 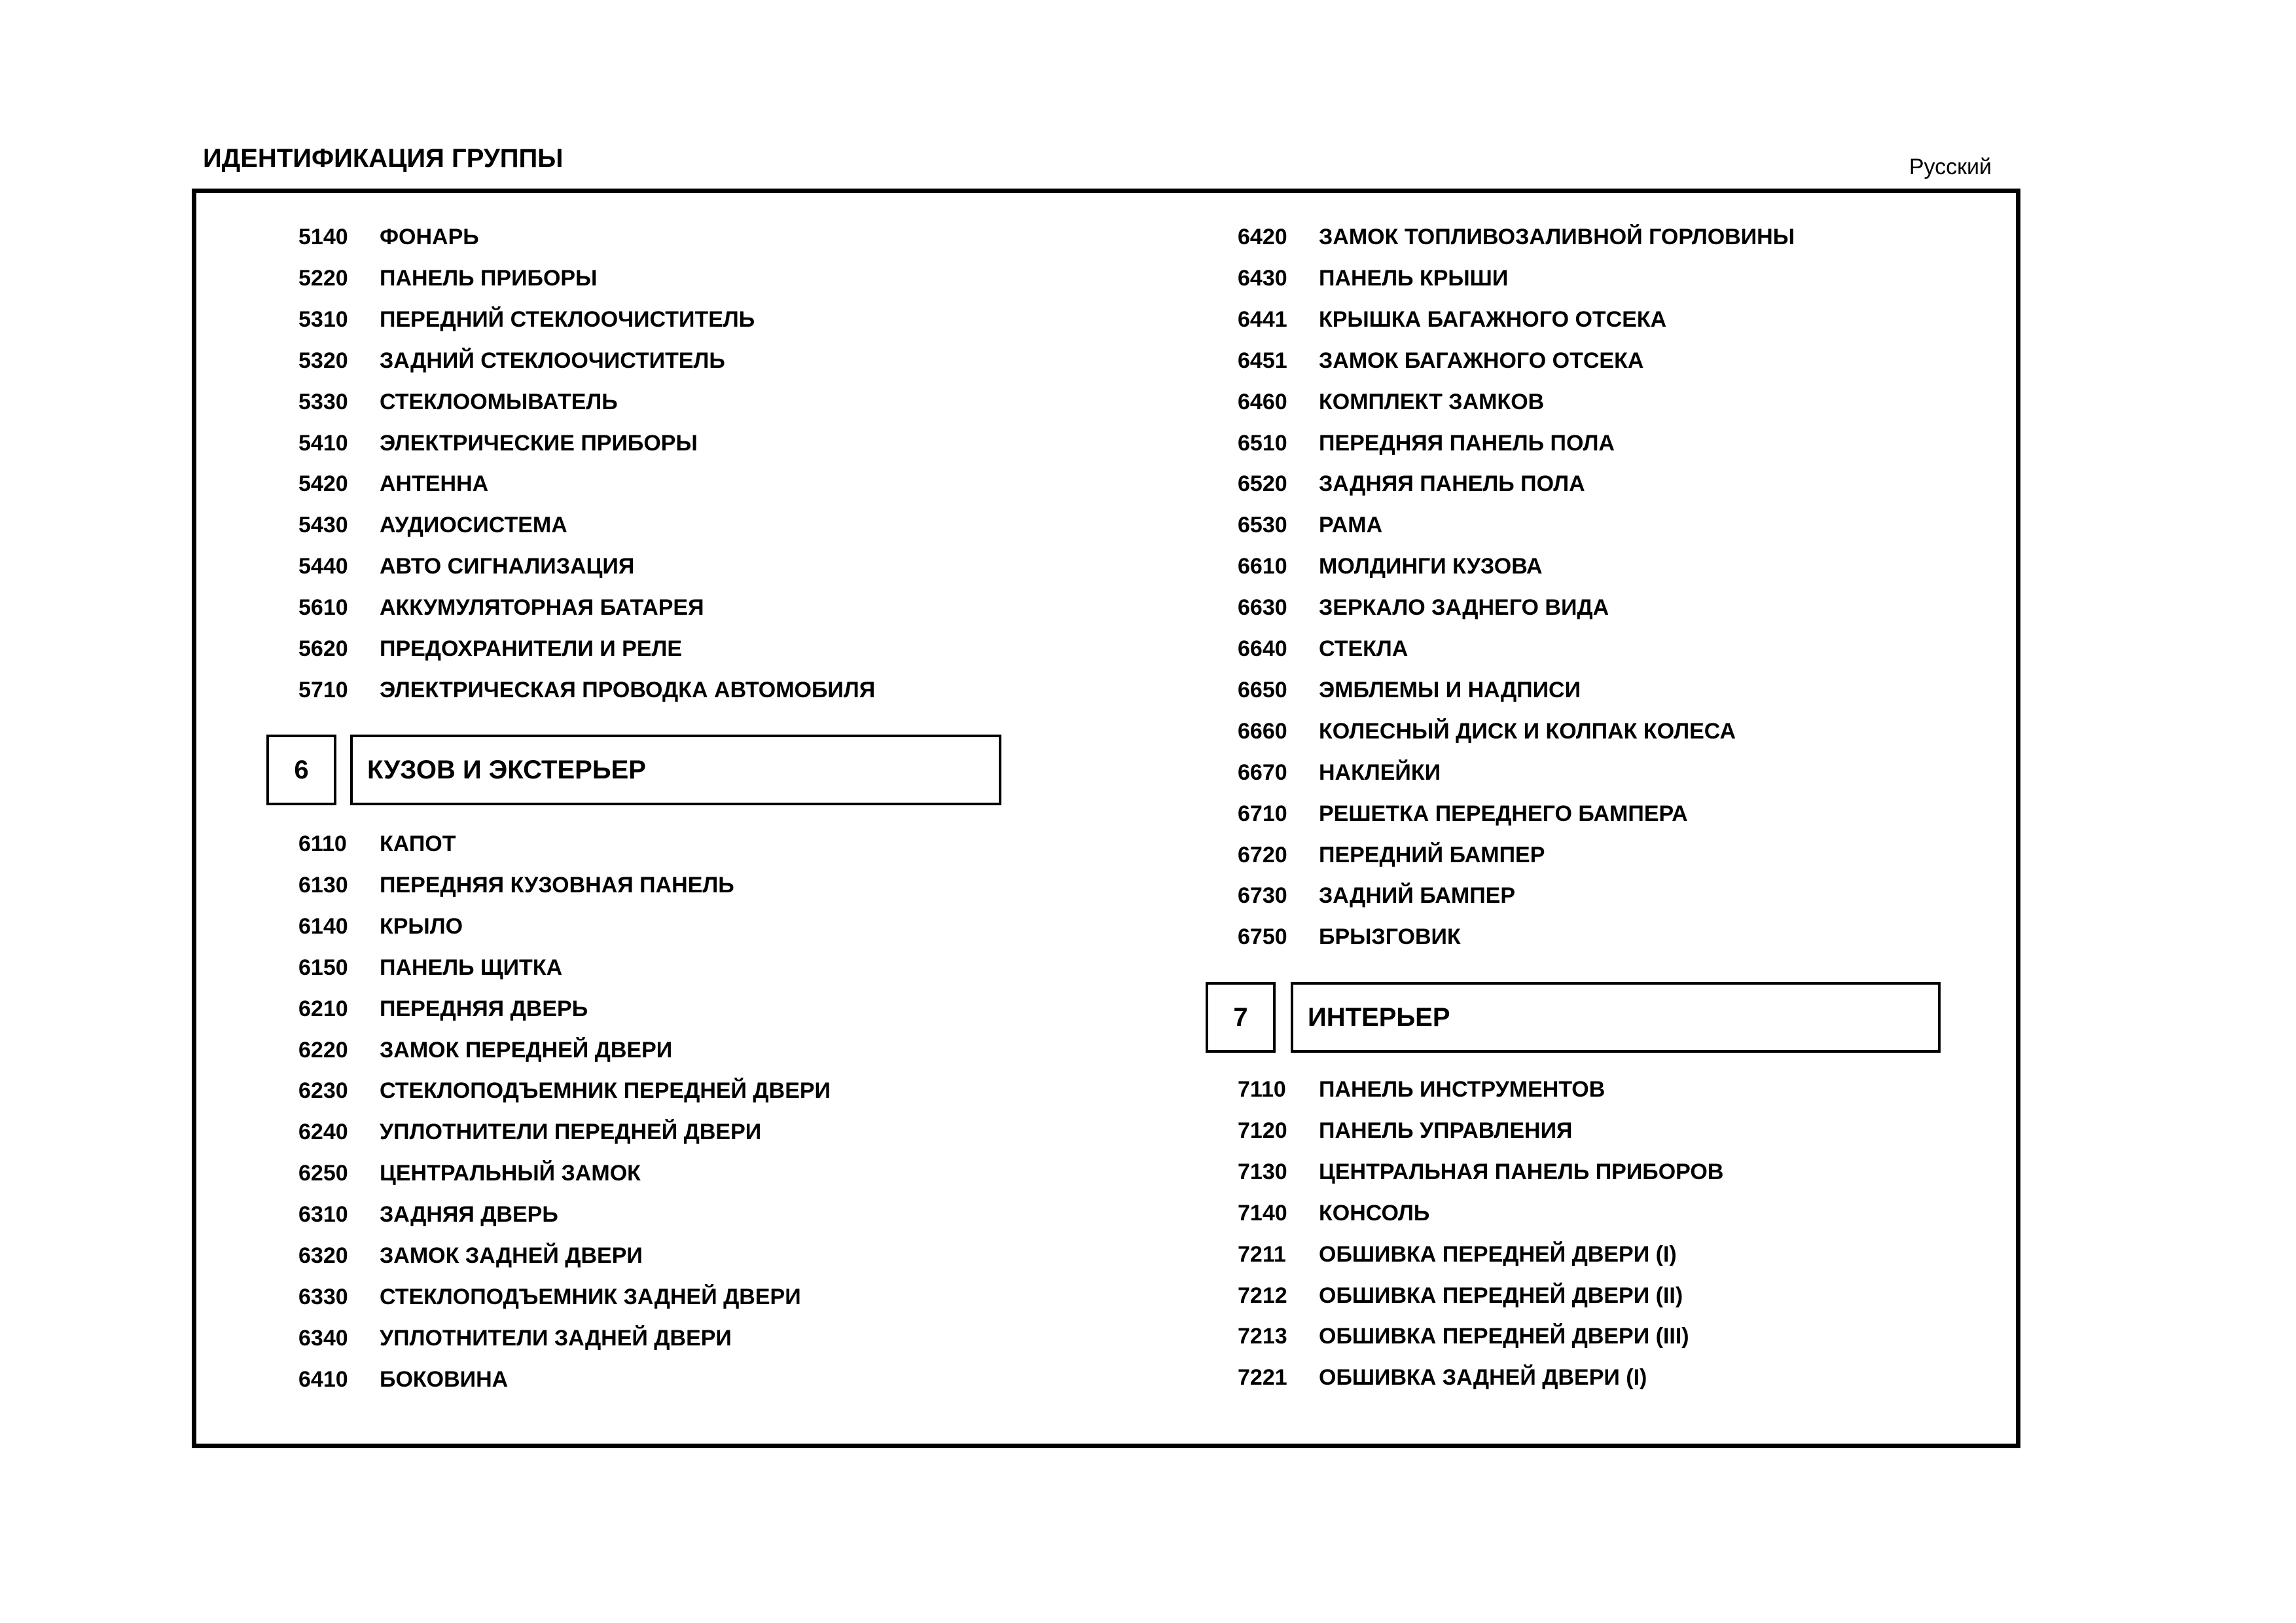 What do you see at coordinates (1262, 1213) in the screenshot?
I see `group-code: 7140` at bounding box center [1262, 1213].